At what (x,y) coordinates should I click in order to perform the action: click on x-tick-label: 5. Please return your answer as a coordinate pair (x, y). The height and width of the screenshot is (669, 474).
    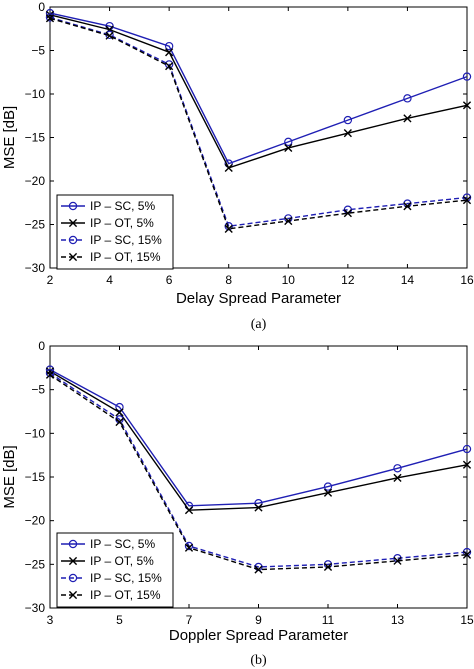
    Looking at the image, I should click on (119, 620).